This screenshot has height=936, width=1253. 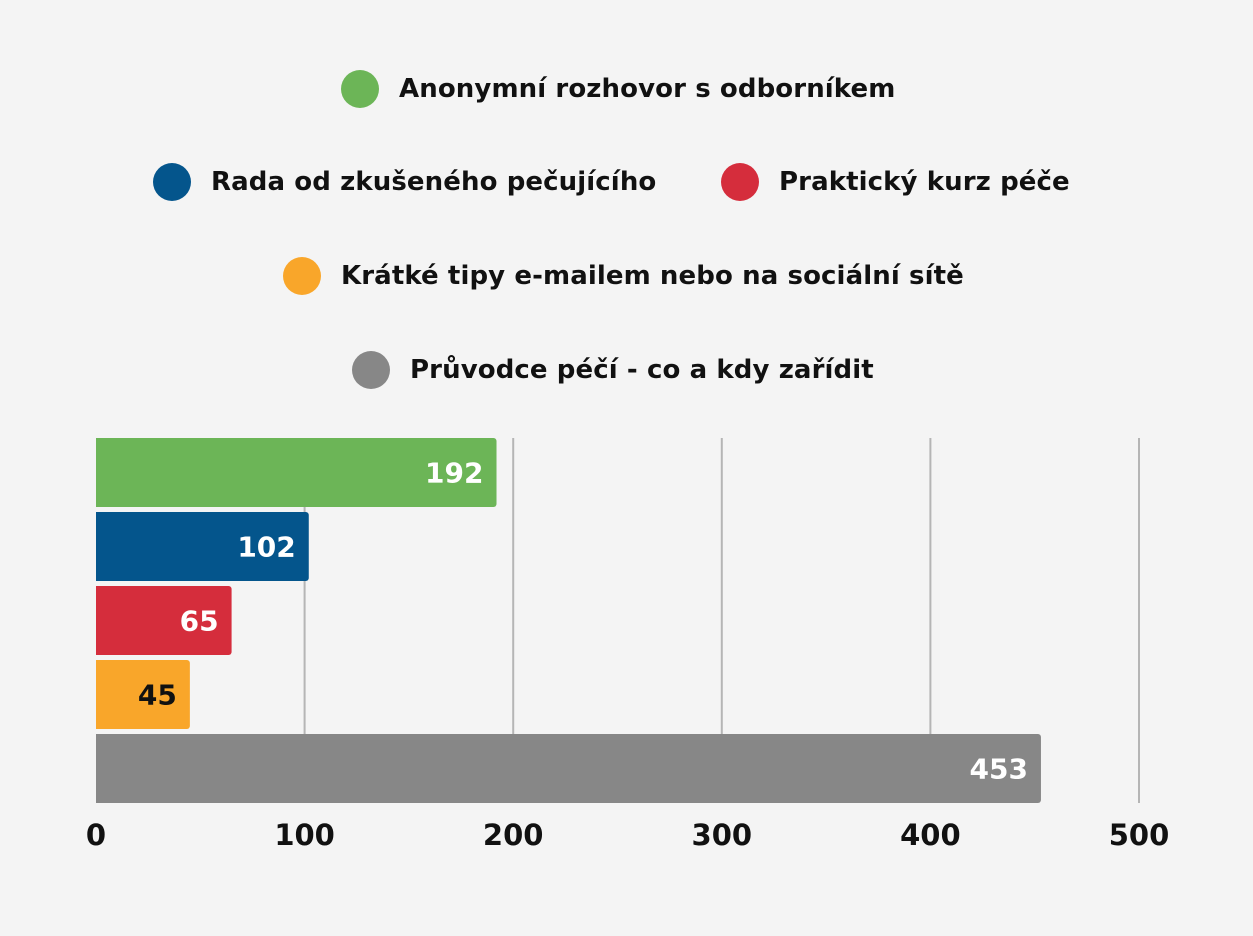 I want to click on legend-label: Rada od zkušeného pečujícího, so click(x=434, y=182).